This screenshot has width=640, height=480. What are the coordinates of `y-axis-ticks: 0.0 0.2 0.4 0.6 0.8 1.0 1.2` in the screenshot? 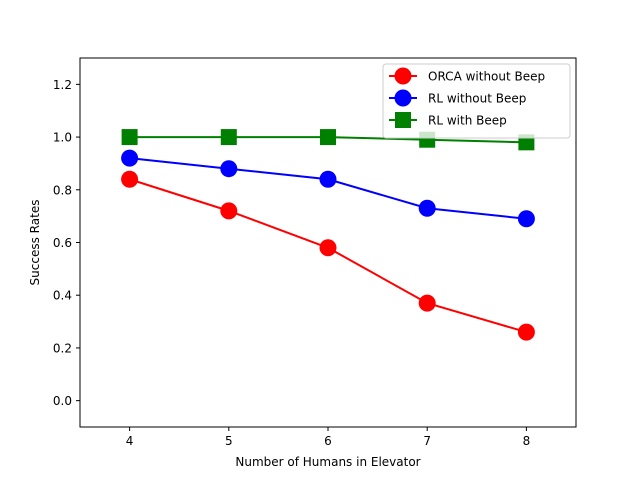 It's located at (66, 243).